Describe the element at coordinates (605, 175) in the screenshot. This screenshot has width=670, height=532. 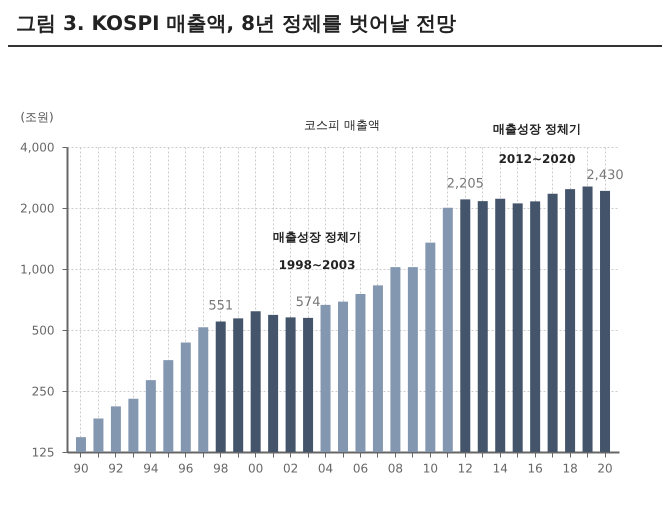
I see `data-label: 2,430` at that location.